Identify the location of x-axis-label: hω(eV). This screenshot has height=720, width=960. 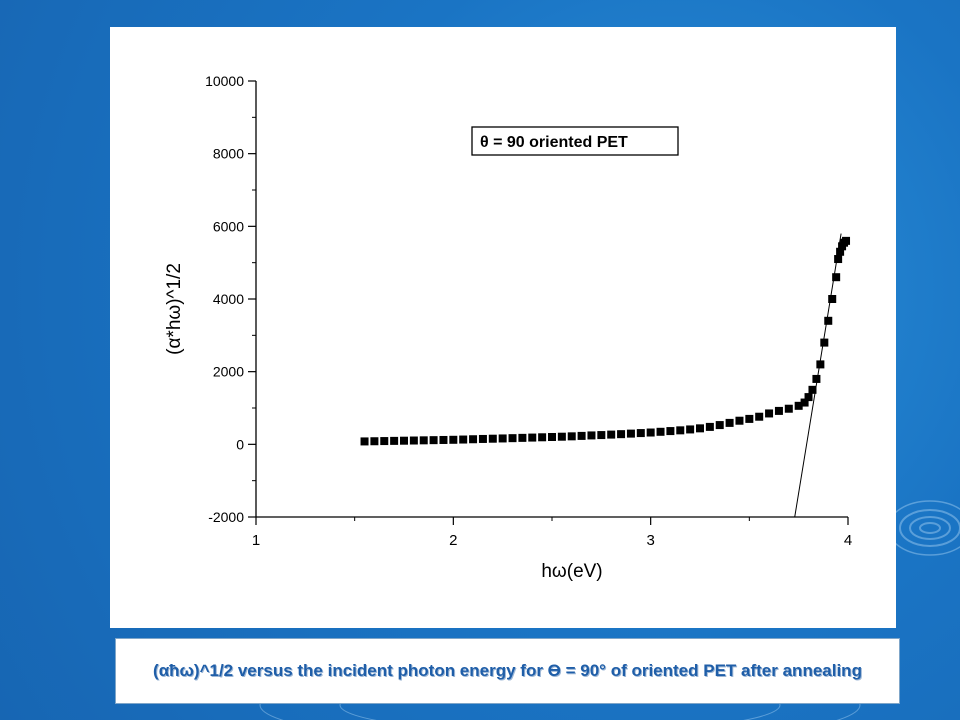
(571, 571).